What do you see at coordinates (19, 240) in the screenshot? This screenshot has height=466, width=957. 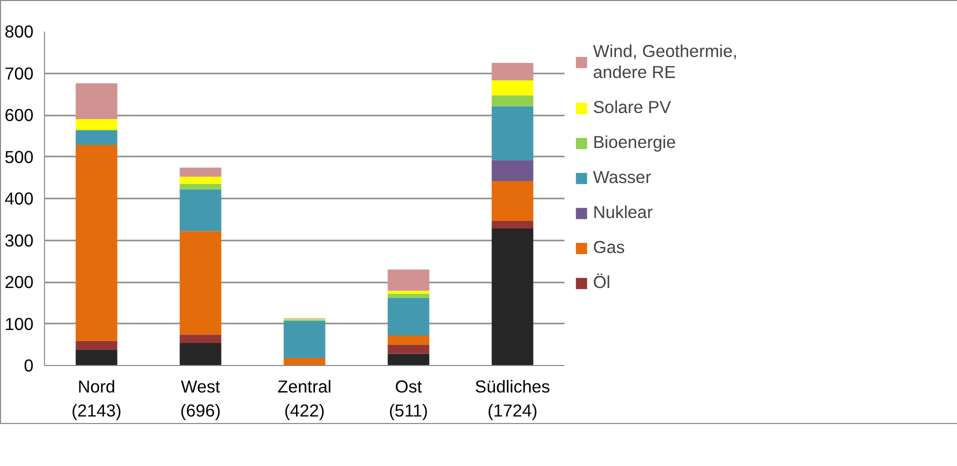 I see `y-tick-label: 300` at bounding box center [19, 240].